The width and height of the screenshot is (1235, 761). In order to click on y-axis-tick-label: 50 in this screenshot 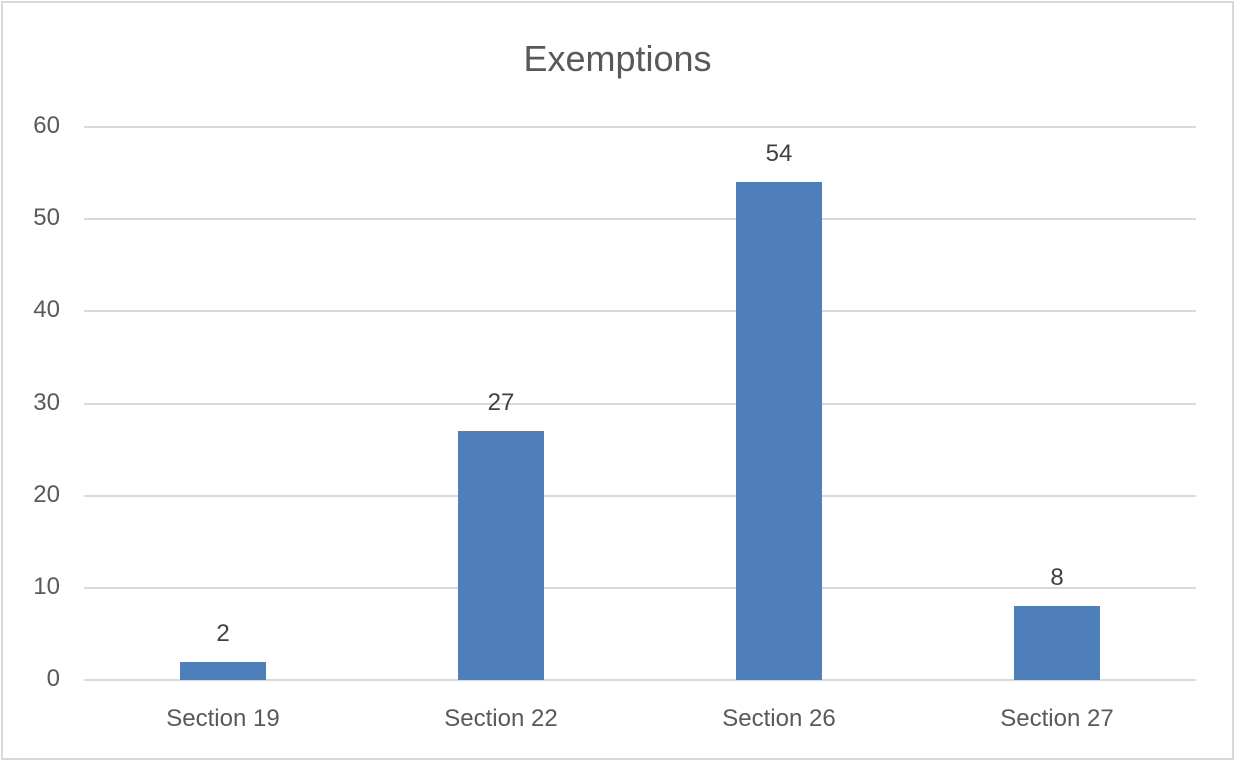, I will do `click(46, 218)`.